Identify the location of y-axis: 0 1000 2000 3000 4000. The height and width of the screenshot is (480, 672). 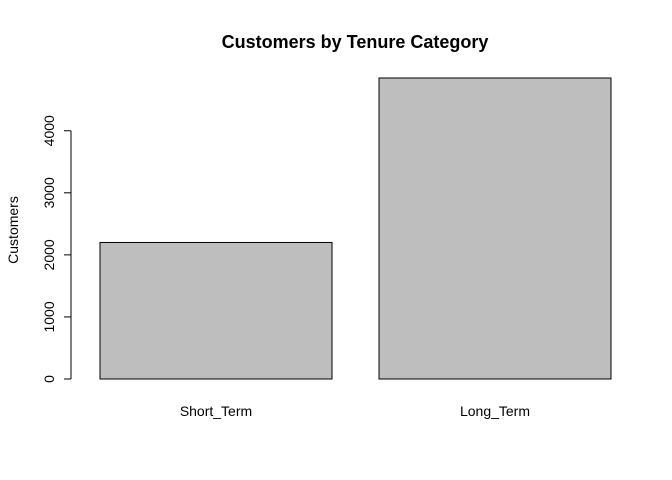
(56, 249).